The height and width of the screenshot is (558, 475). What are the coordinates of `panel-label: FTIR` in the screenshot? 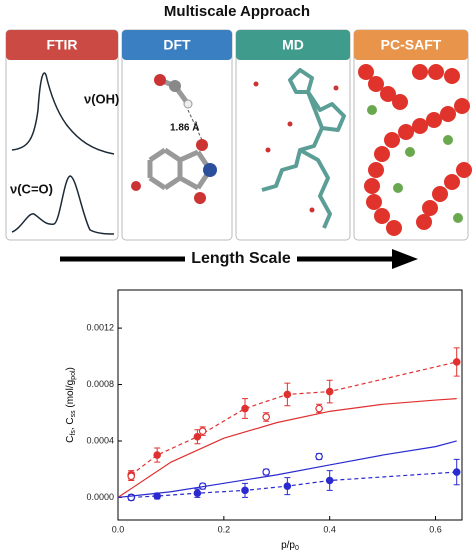 It's located at (61, 45).